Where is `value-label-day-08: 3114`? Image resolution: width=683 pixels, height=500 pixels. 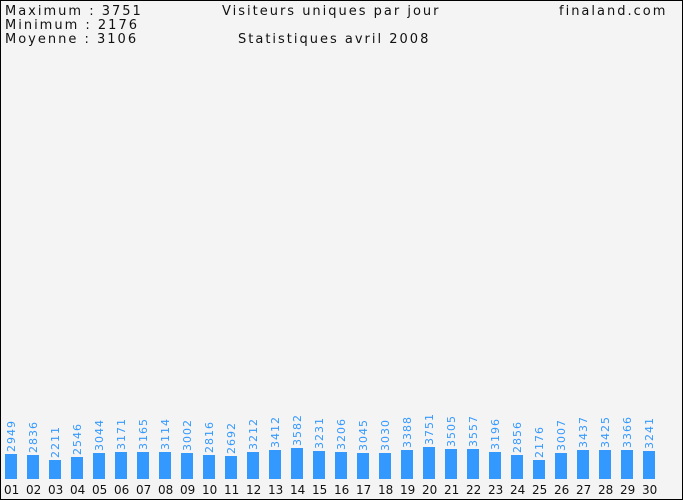 value-label-day-08: 3114 is located at coordinates (165, 434).